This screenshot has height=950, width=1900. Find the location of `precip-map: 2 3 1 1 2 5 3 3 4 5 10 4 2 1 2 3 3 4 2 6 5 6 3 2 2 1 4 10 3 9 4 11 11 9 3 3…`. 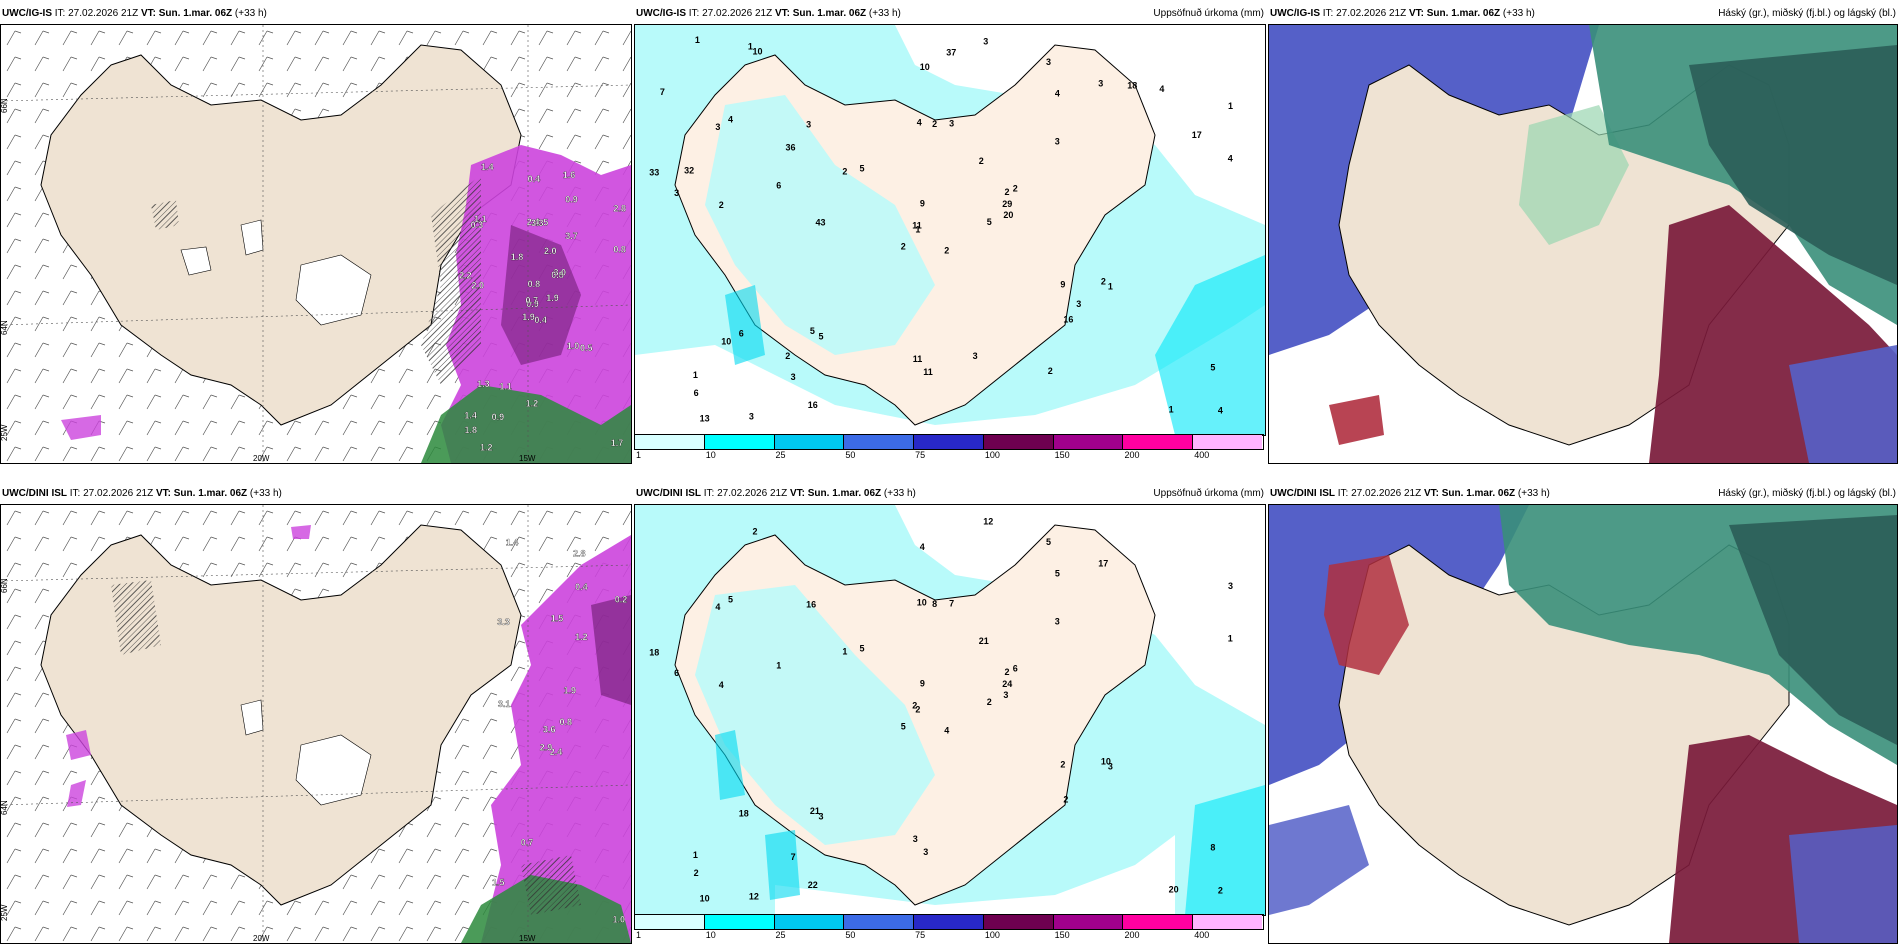

precip-map: 2 3 1 1 2 5 3 3 4 5 10 4 2 1 2 3 3 4 2 6 5 6 3 2 2 1 4 10 3 9 4 11 11 9 3 3… is located at coordinates (950, 230).